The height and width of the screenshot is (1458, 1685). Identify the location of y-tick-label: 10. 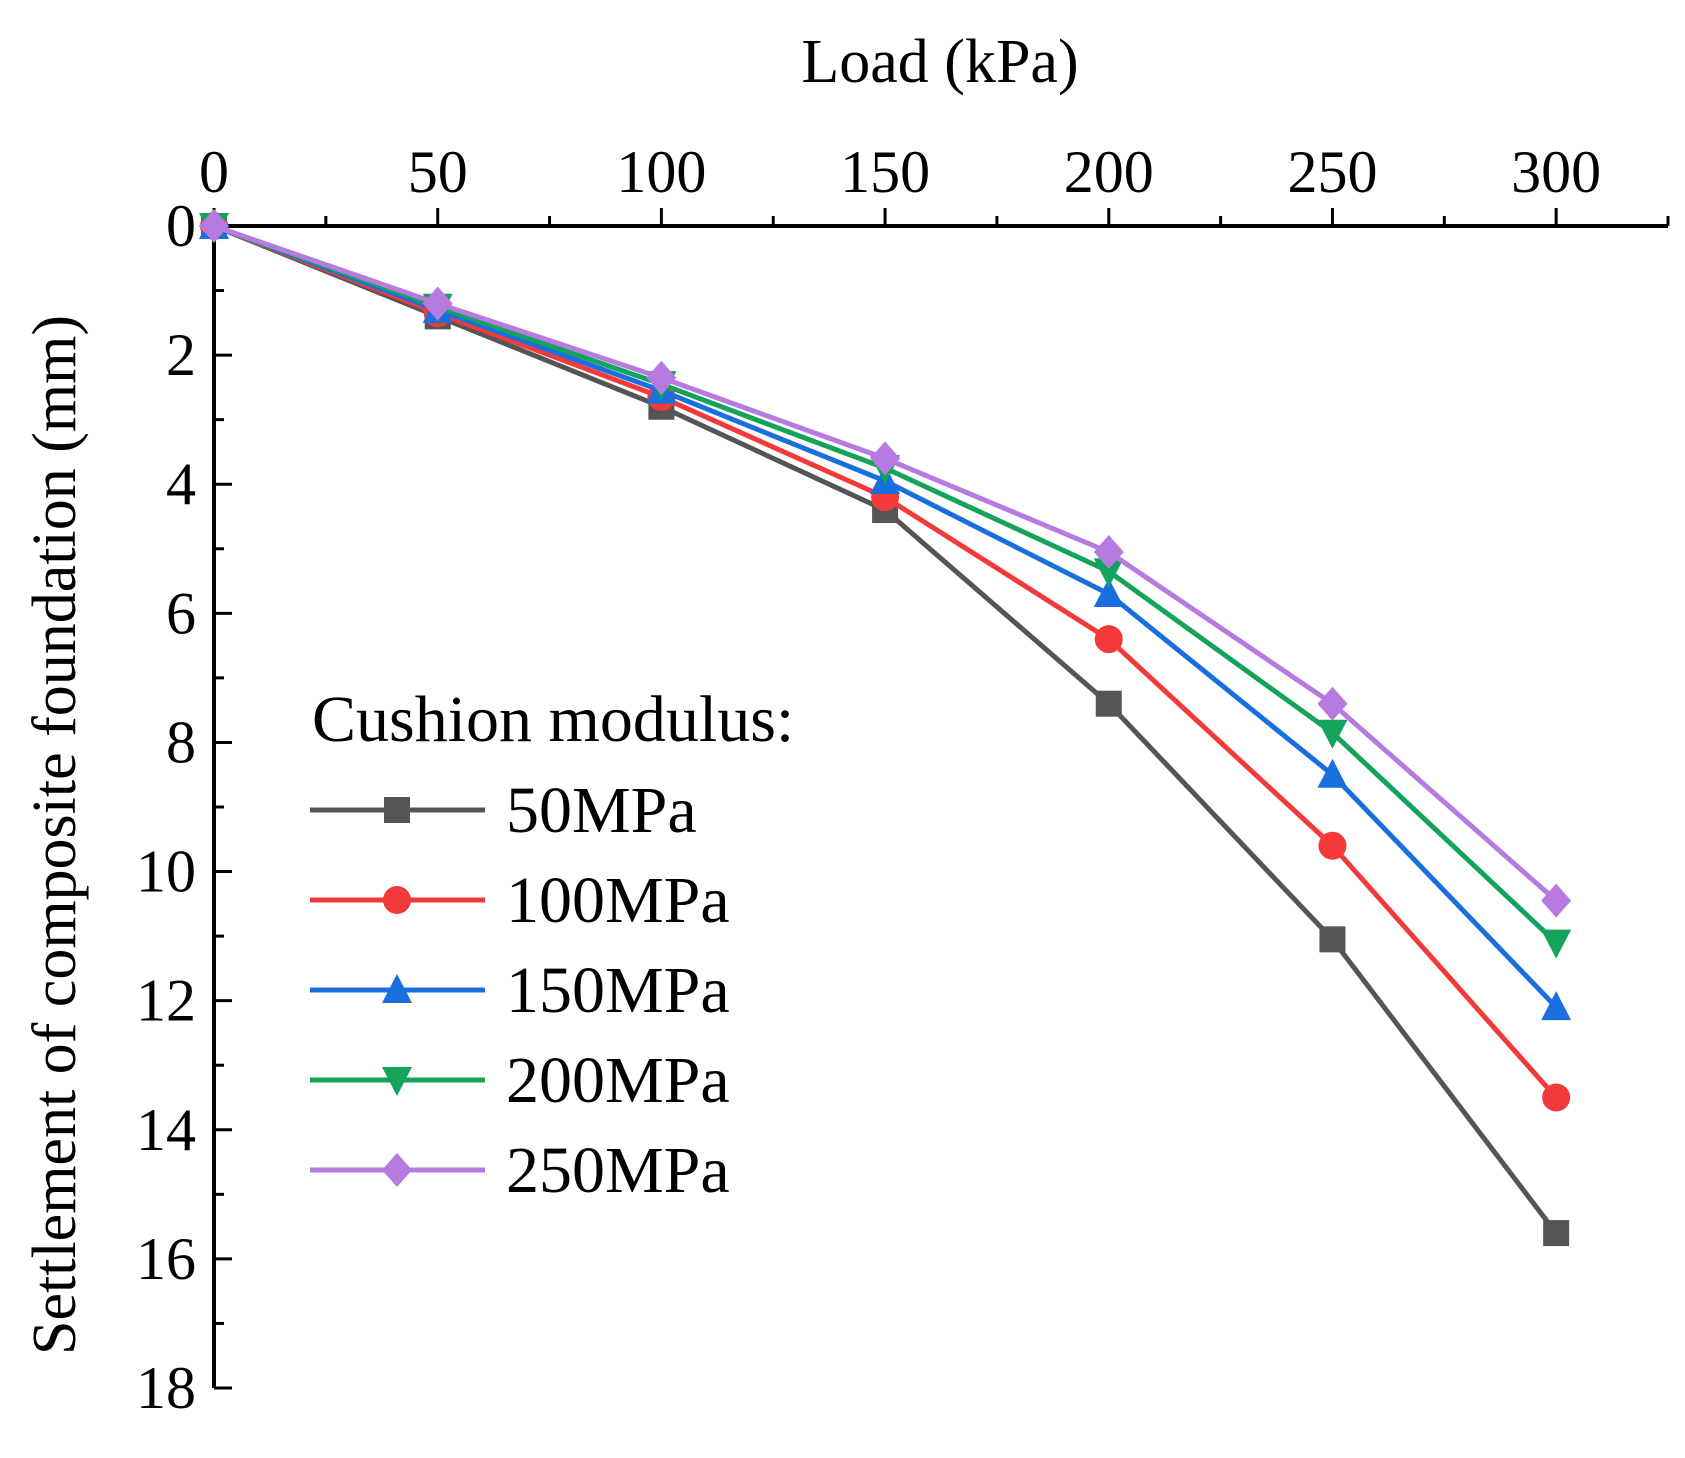
(166, 872).